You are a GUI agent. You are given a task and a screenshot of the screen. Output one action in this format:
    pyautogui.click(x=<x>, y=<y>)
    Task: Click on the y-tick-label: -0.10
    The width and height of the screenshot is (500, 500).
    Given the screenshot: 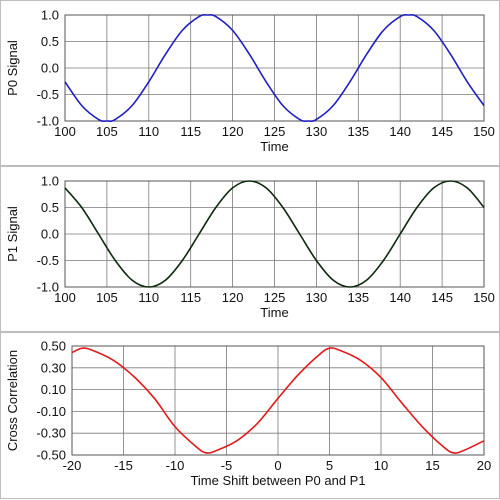 What is the action you would take?
    pyautogui.click(x=51, y=411)
    